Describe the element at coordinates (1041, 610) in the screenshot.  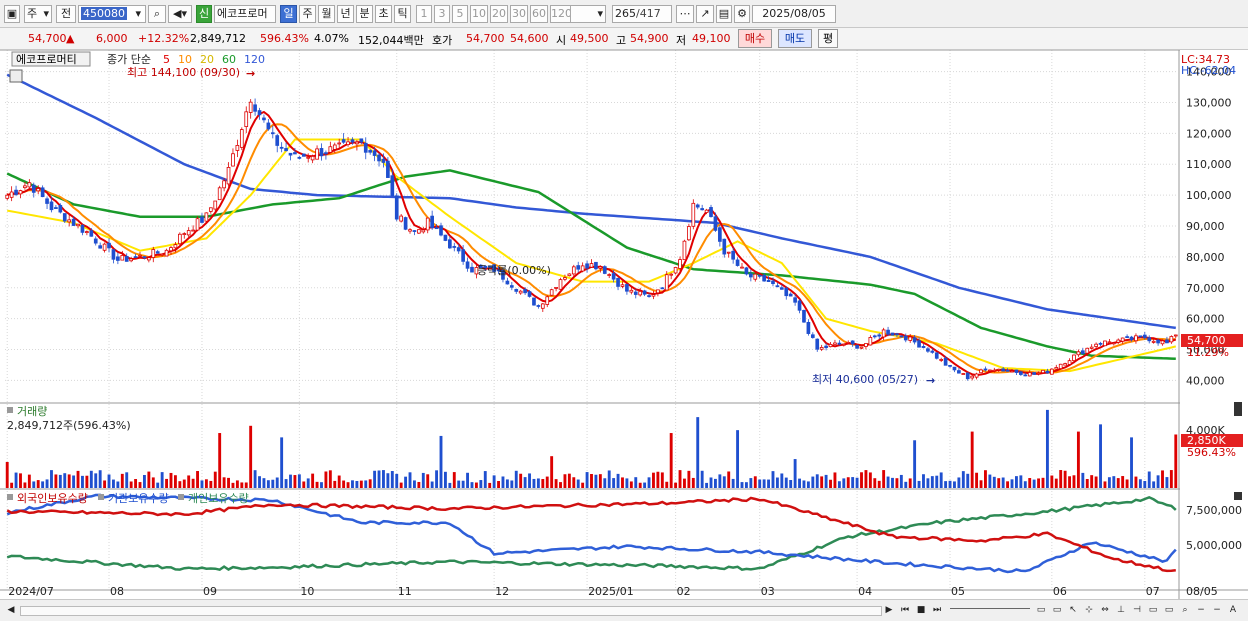
I see `window-icon: ▭` at that location.